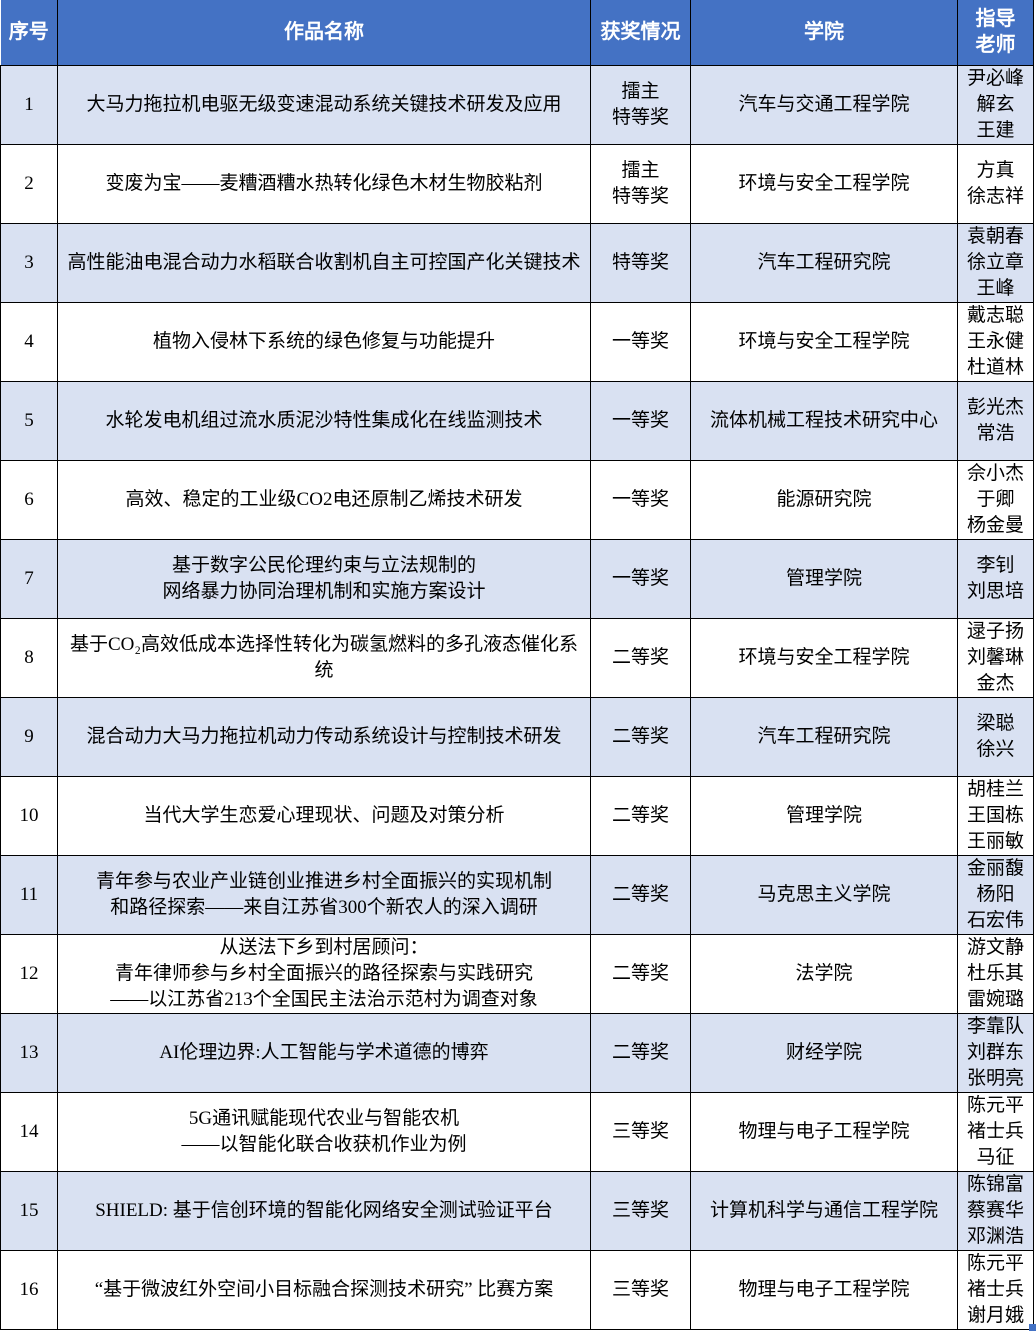 The height and width of the screenshot is (1331, 1036). I want to click on cell-text-line: 杨阳, so click(995, 894).